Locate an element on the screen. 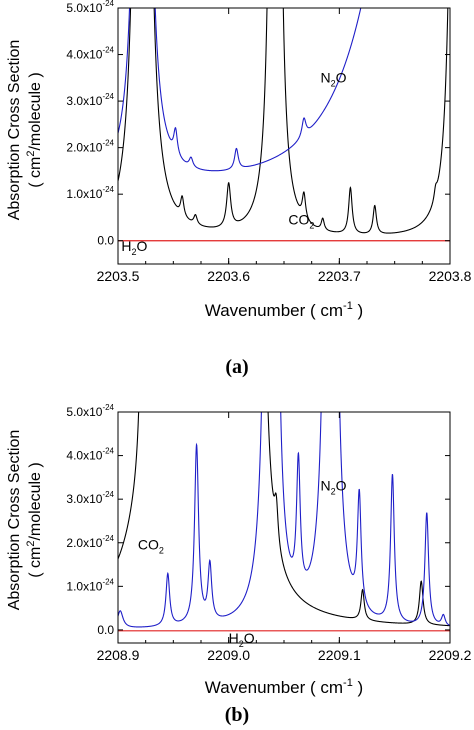 Image resolution: width=474 pixels, height=730 pixels. x-tick-label: 2203.7 is located at coordinates (339, 276).